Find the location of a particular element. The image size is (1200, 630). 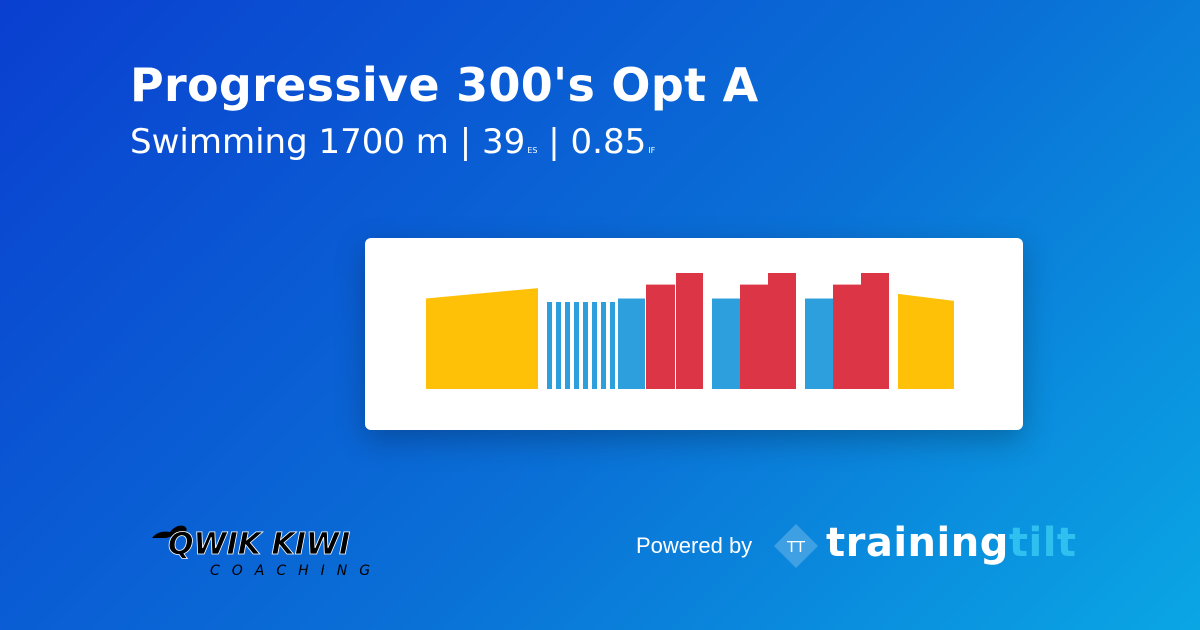

workout-subtitle: Swimming 1700 m | 39 ES | 0.85 IF is located at coordinates (392, 142).